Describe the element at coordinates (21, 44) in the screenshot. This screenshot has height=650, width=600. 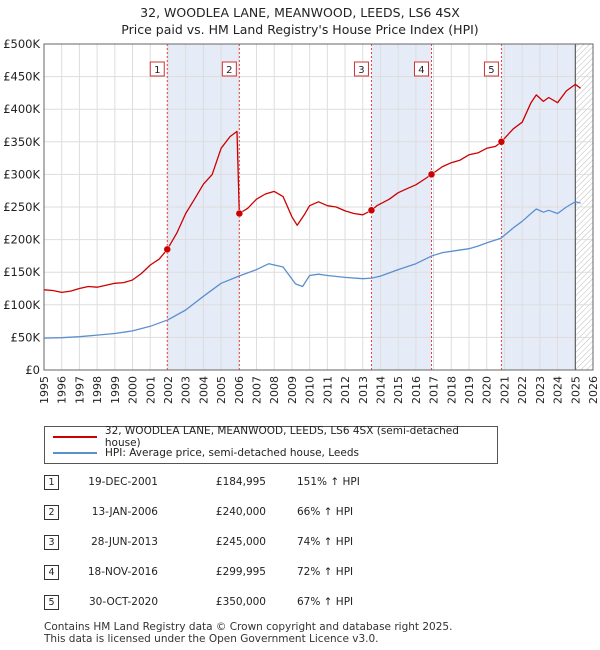
I see `y-tick-label: £500K` at that location.